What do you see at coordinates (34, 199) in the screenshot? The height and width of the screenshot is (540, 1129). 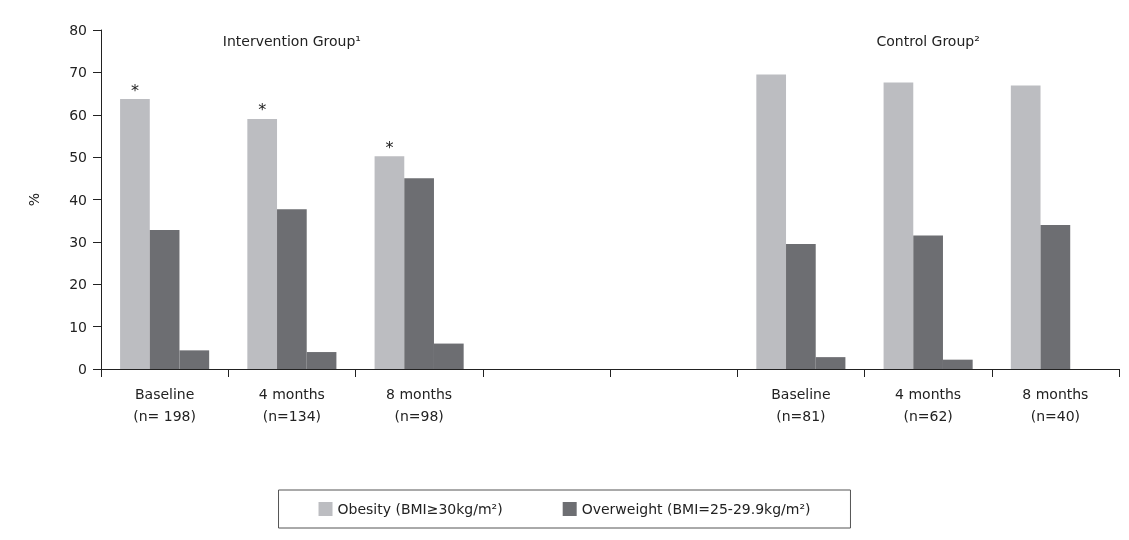 I see `y-axis-title: %` at bounding box center [34, 199].